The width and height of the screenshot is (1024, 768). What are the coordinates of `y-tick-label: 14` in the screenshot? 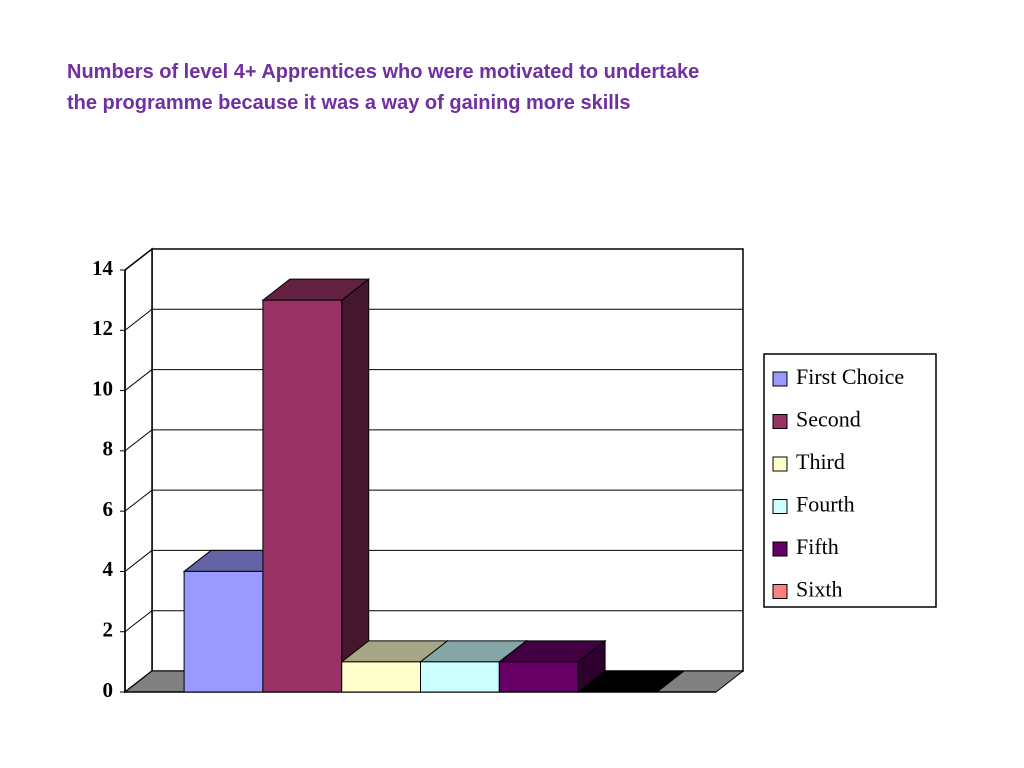 It's located at (103, 268).